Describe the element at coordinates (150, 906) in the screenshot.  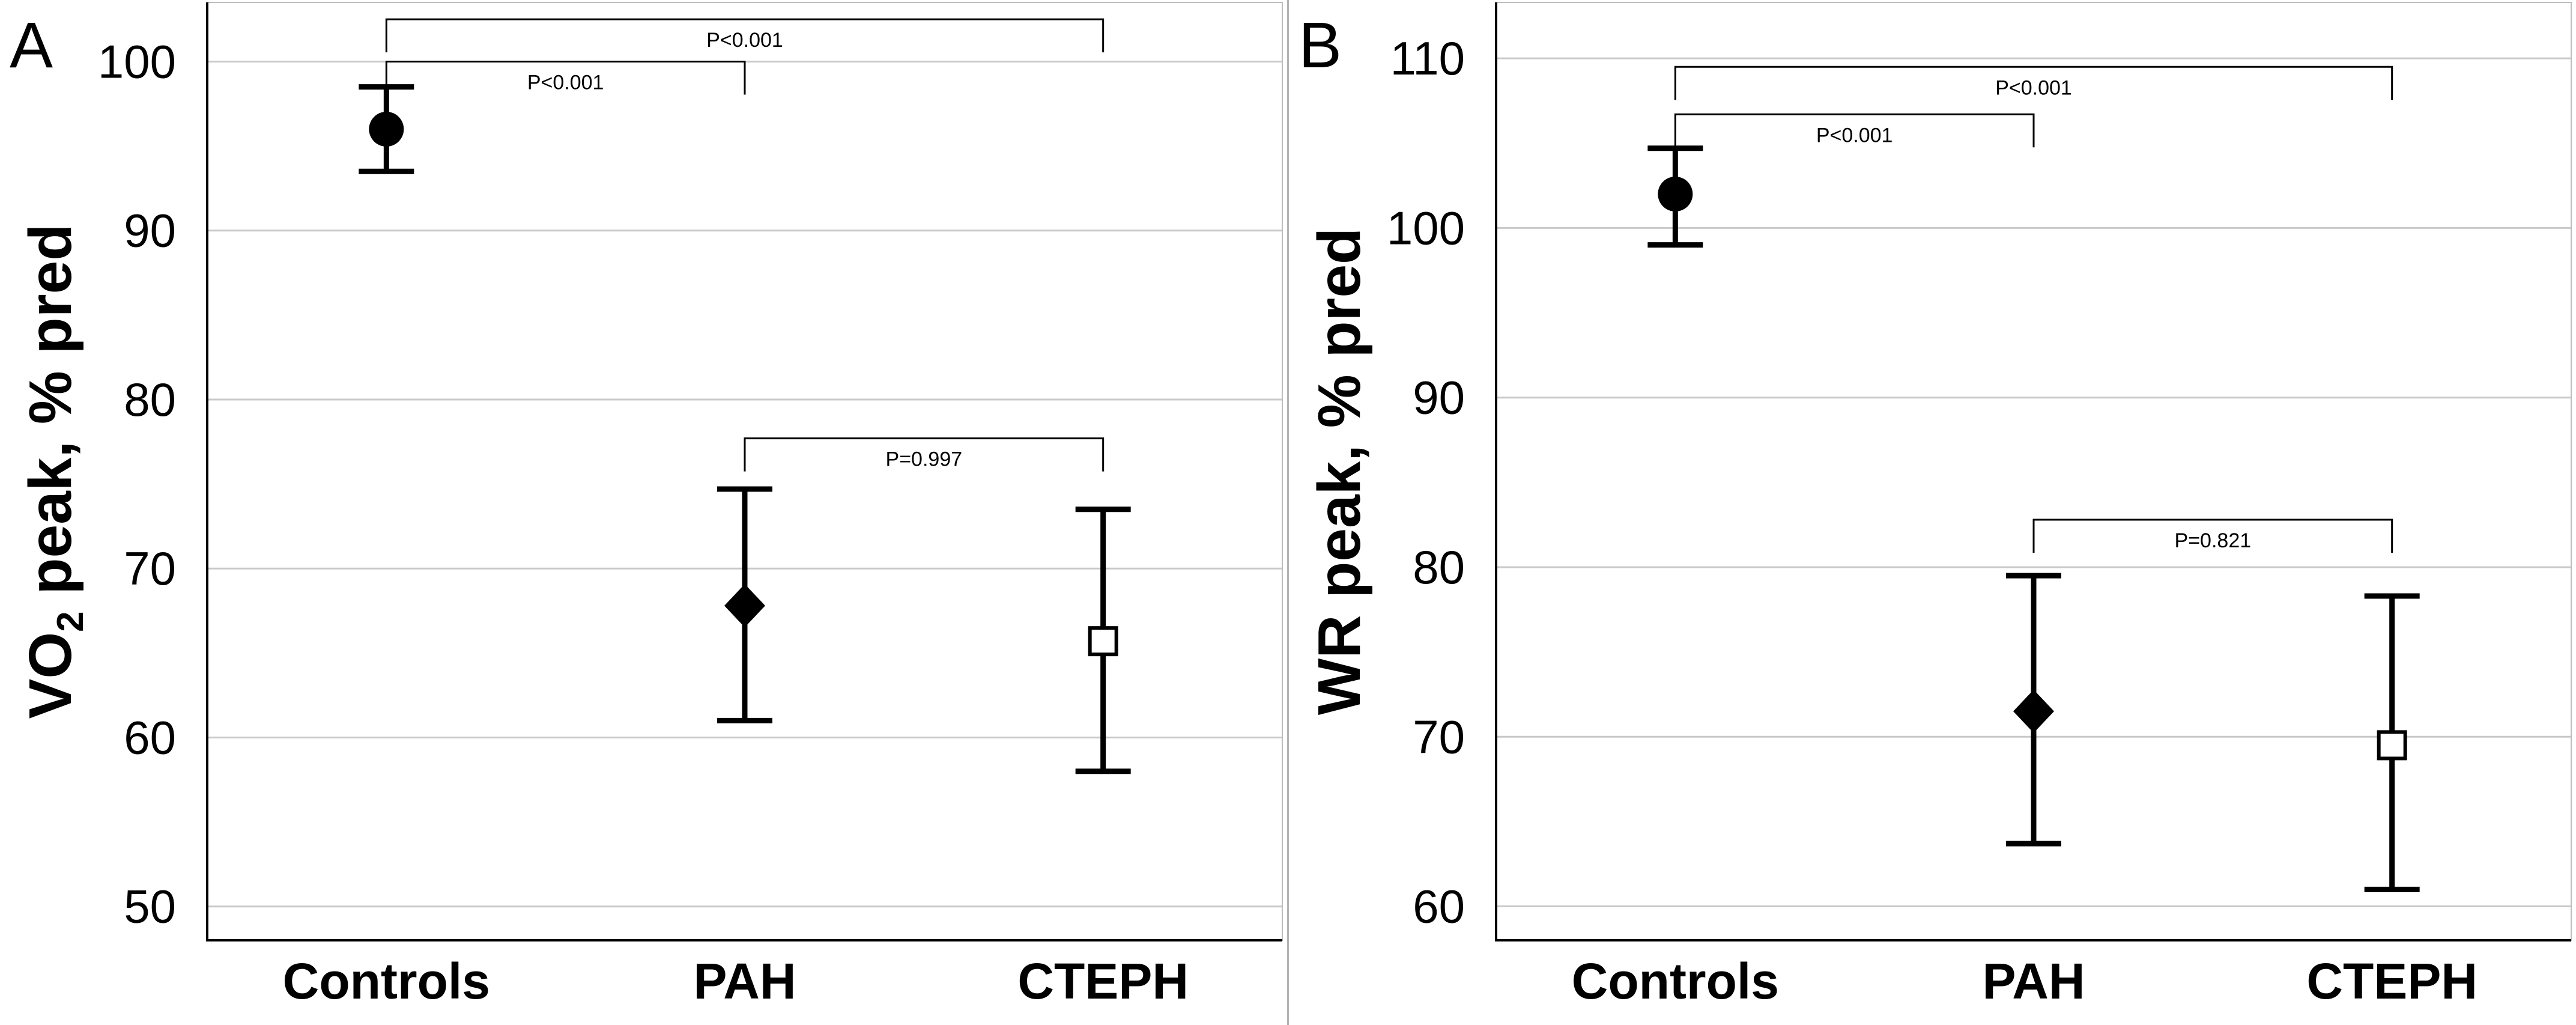
I see `y-tick-label: 50` at that location.